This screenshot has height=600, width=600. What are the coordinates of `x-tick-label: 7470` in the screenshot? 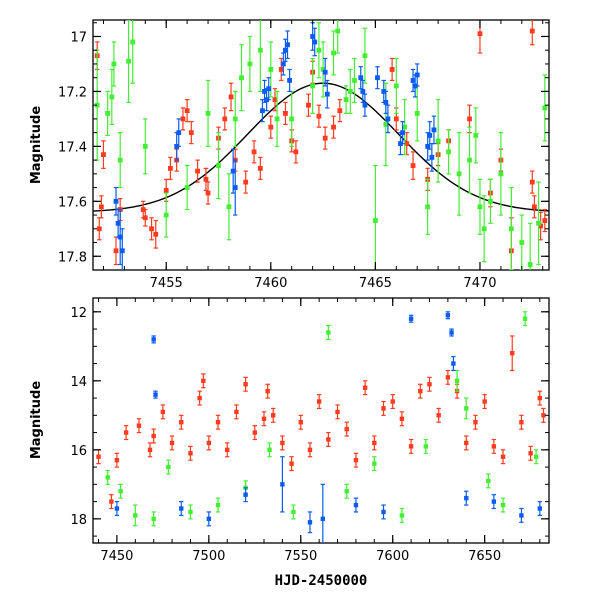 It's located at (479, 283).